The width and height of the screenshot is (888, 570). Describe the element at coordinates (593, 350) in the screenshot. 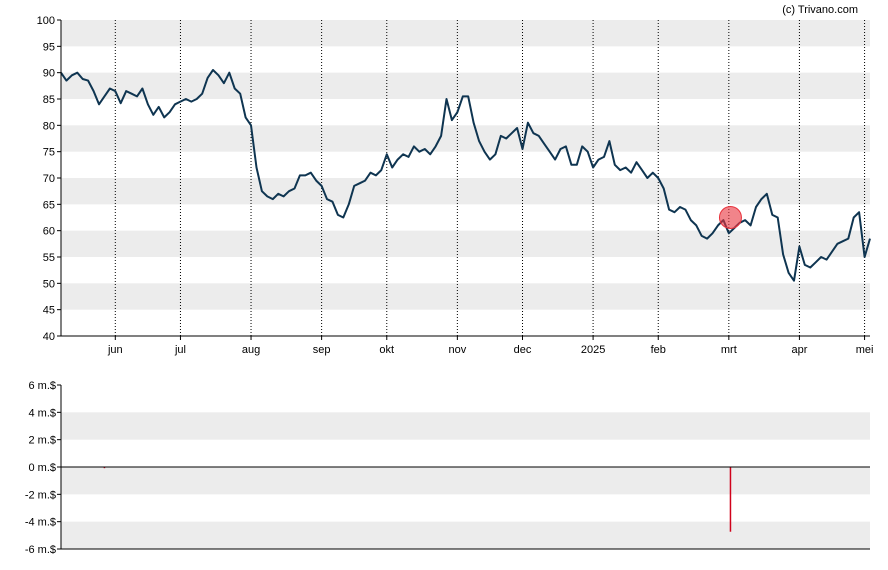

I see `x-tick-label: 2025` at that location.